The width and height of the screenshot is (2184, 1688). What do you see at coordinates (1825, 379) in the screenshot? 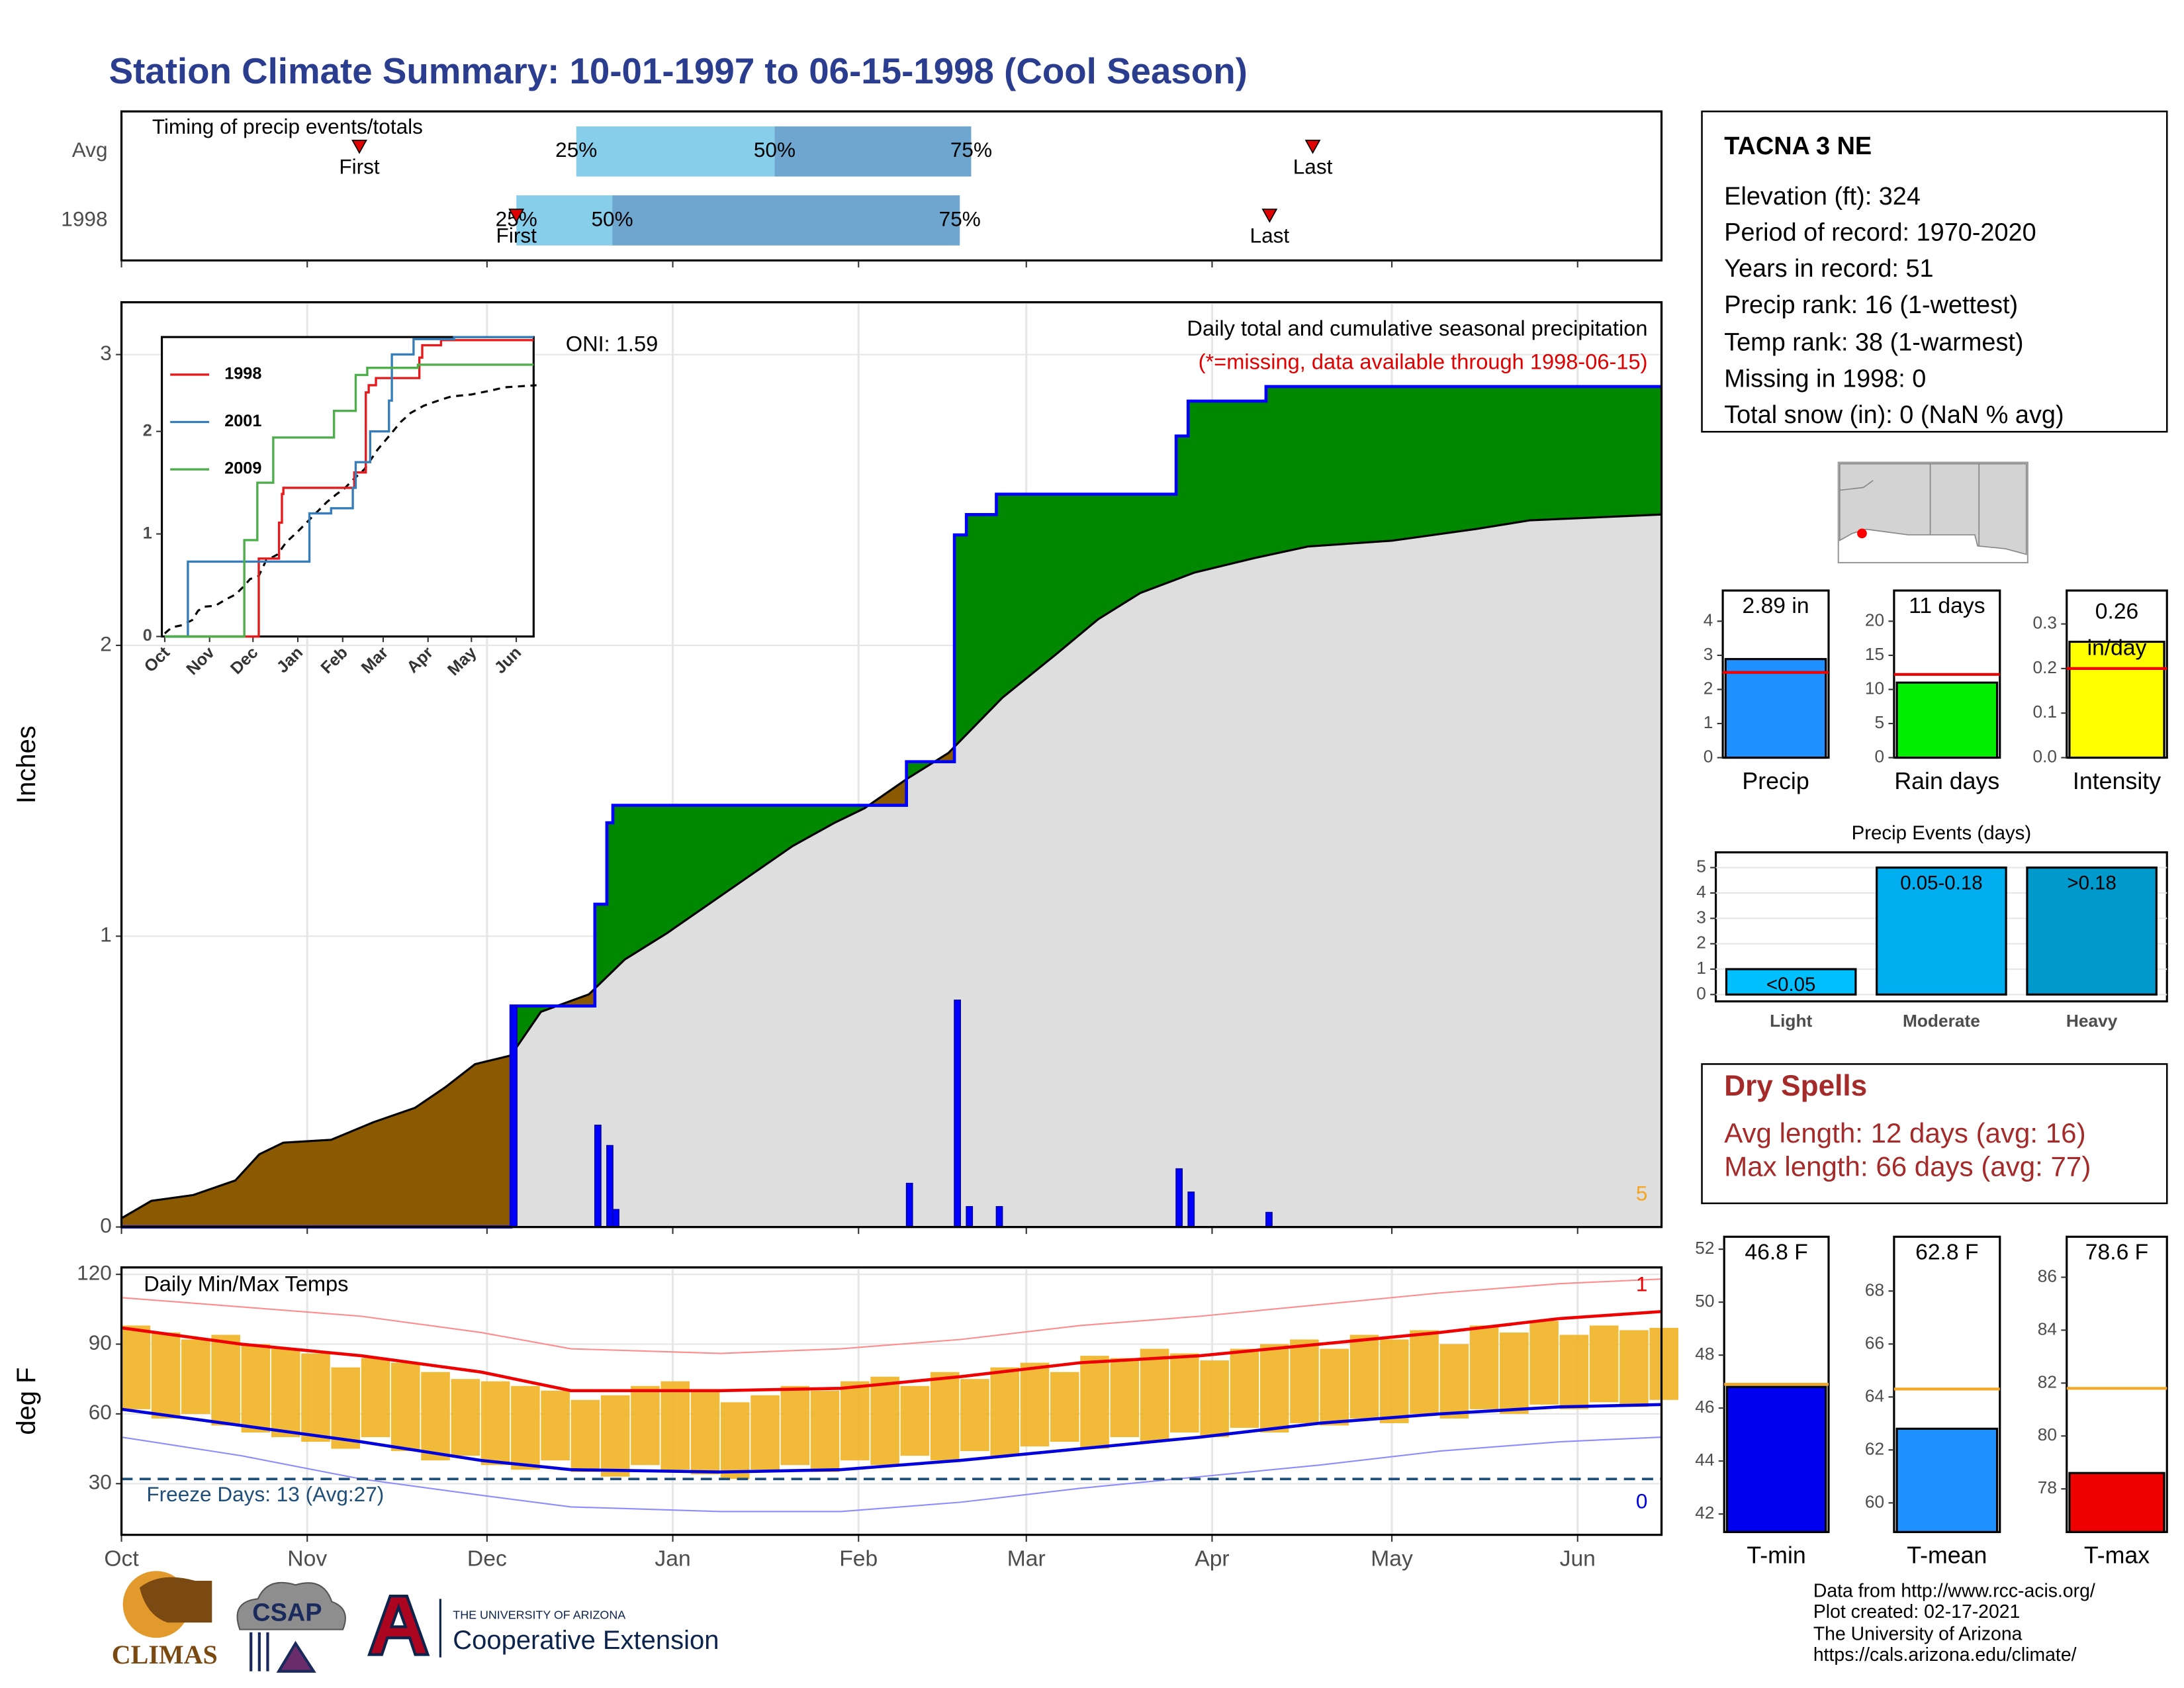
I see `station-line: Missing in 1998: 0` at bounding box center [1825, 379].